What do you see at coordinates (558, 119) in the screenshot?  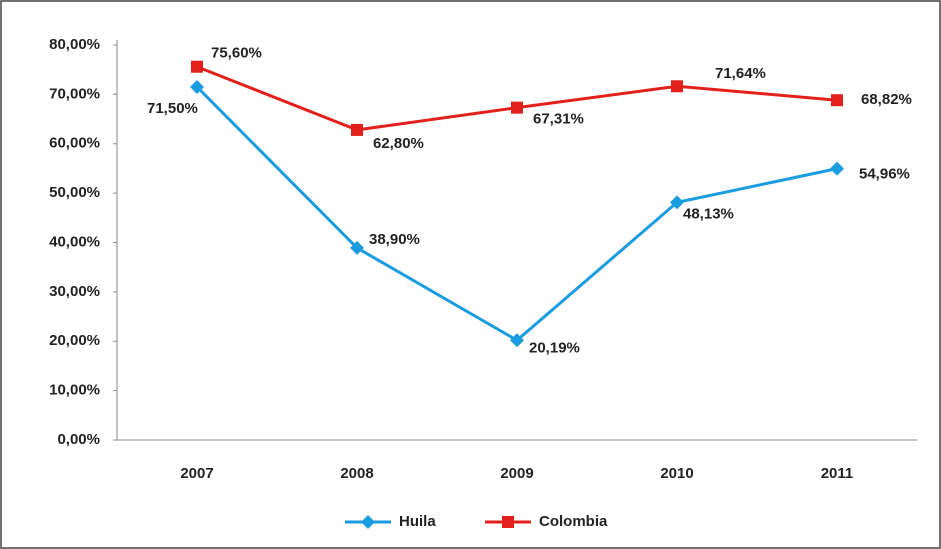 I see `data-label: 67,31%` at bounding box center [558, 119].